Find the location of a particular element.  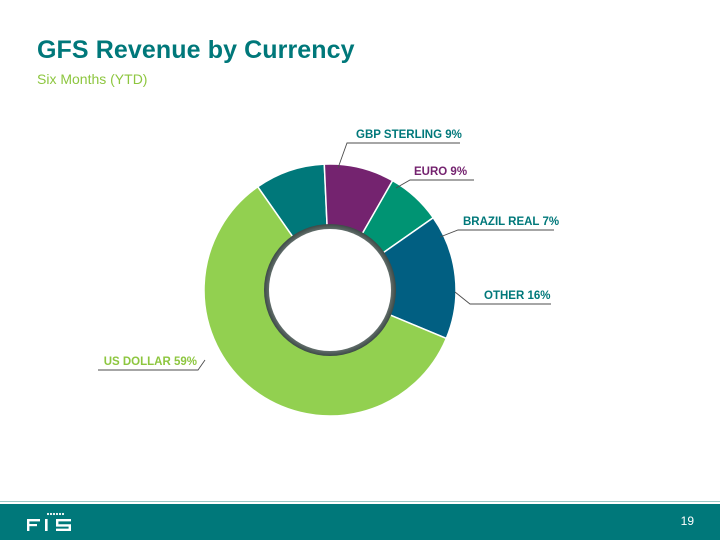

slice-label: EURO 9% is located at coordinates (440, 172).